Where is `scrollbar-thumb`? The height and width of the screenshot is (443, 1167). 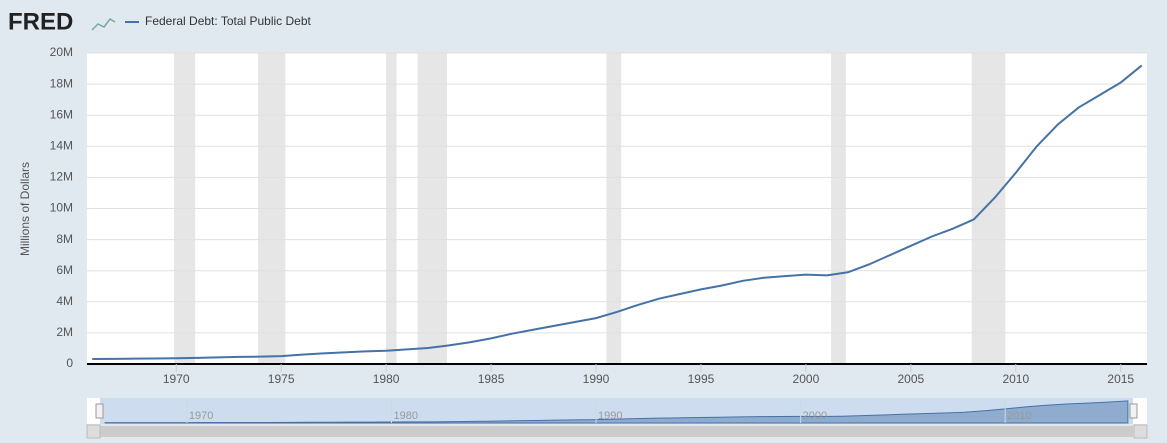
scrollbar-thumb is located at coordinates (616, 431).